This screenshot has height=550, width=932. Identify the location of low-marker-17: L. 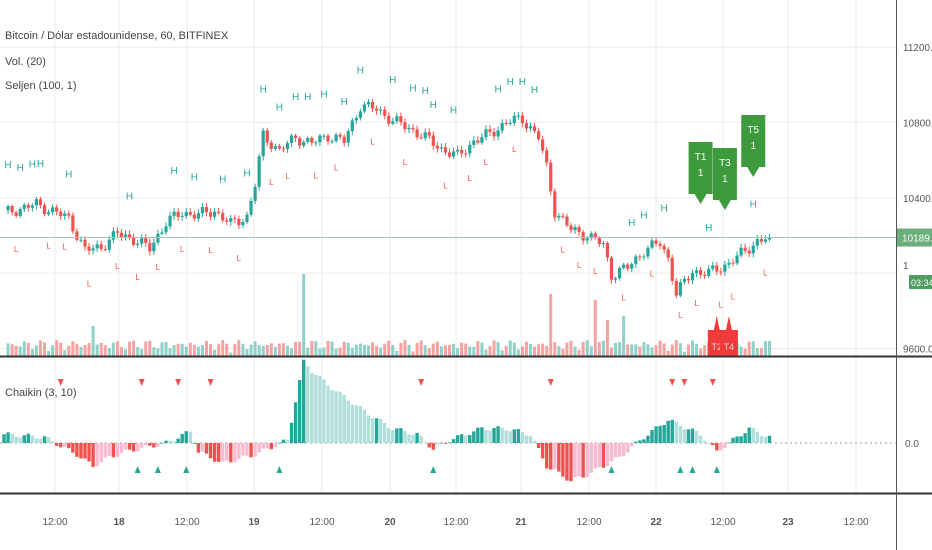
(470, 178).